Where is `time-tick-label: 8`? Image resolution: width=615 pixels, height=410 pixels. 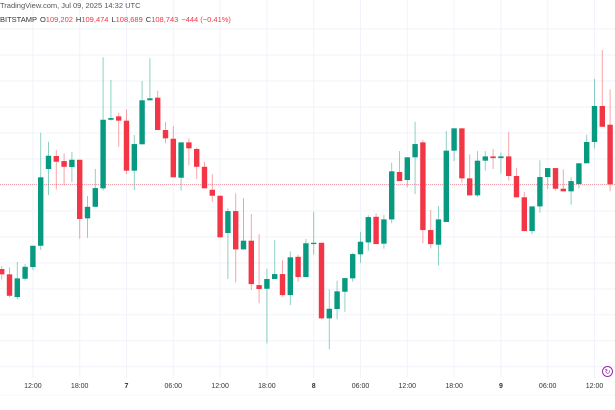
time-tick-label: 8 is located at coordinates (314, 386).